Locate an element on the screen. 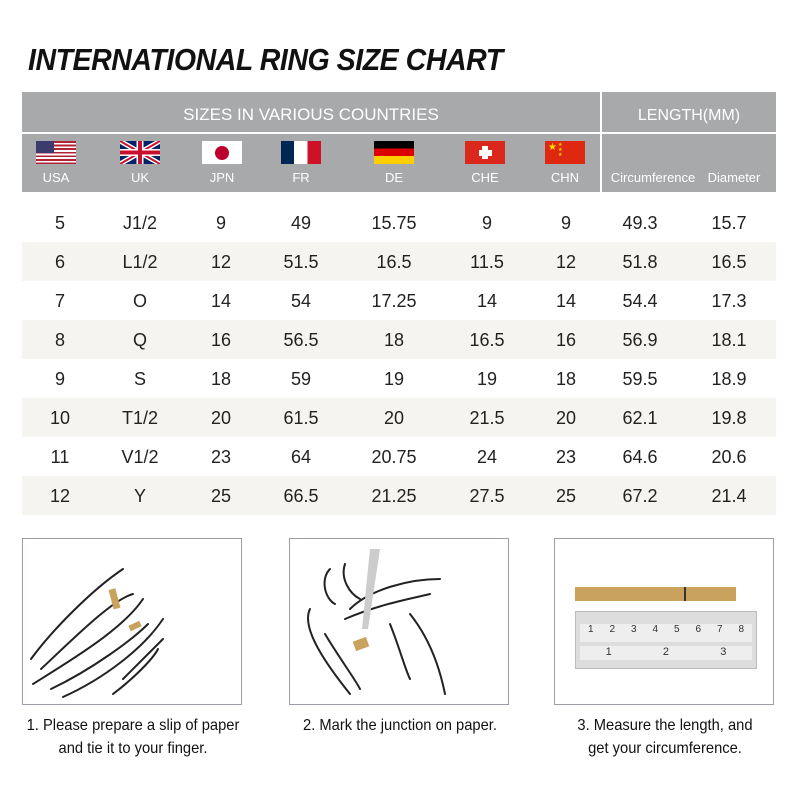  table-cell: 64.6 is located at coordinates (640, 457).